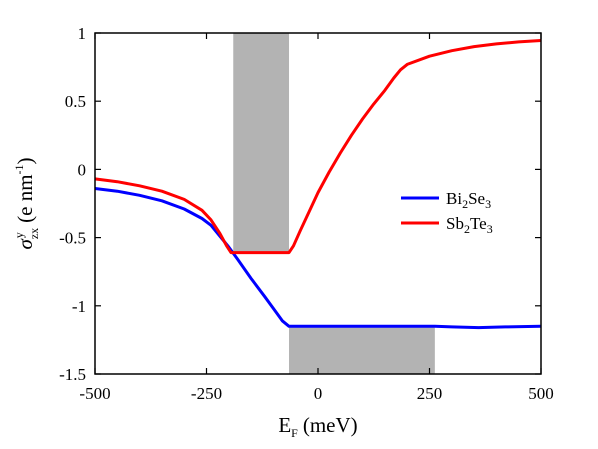 This screenshot has width=598, height=449. What do you see at coordinates (82, 33) in the screenshot?
I see `y-tick-label: 1` at bounding box center [82, 33].